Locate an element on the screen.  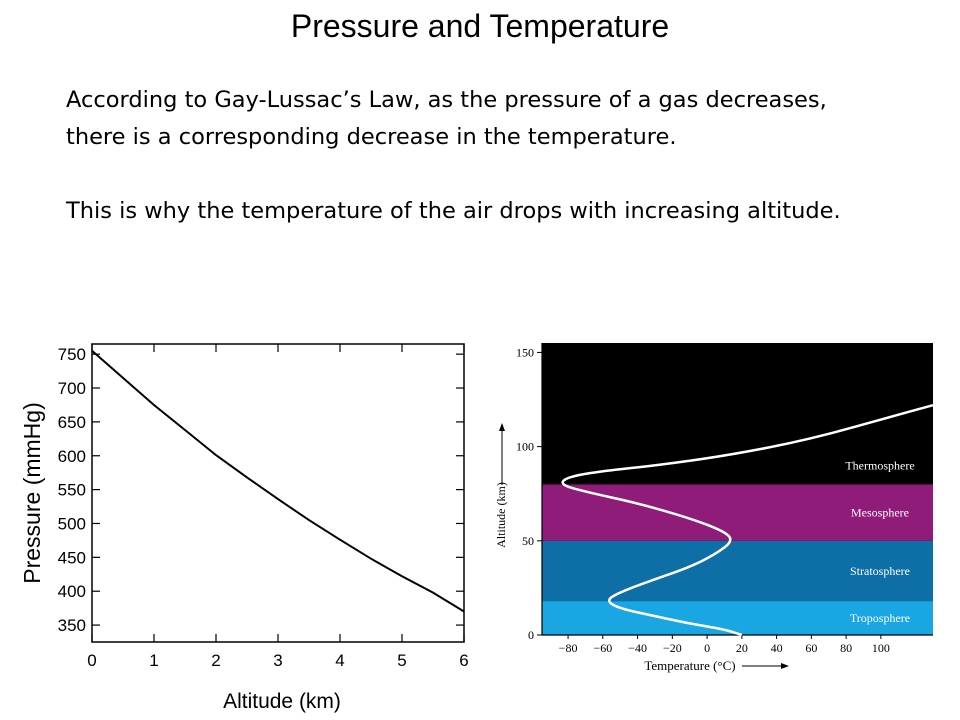
x-tick-label: −80 is located at coordinates (568, 648).